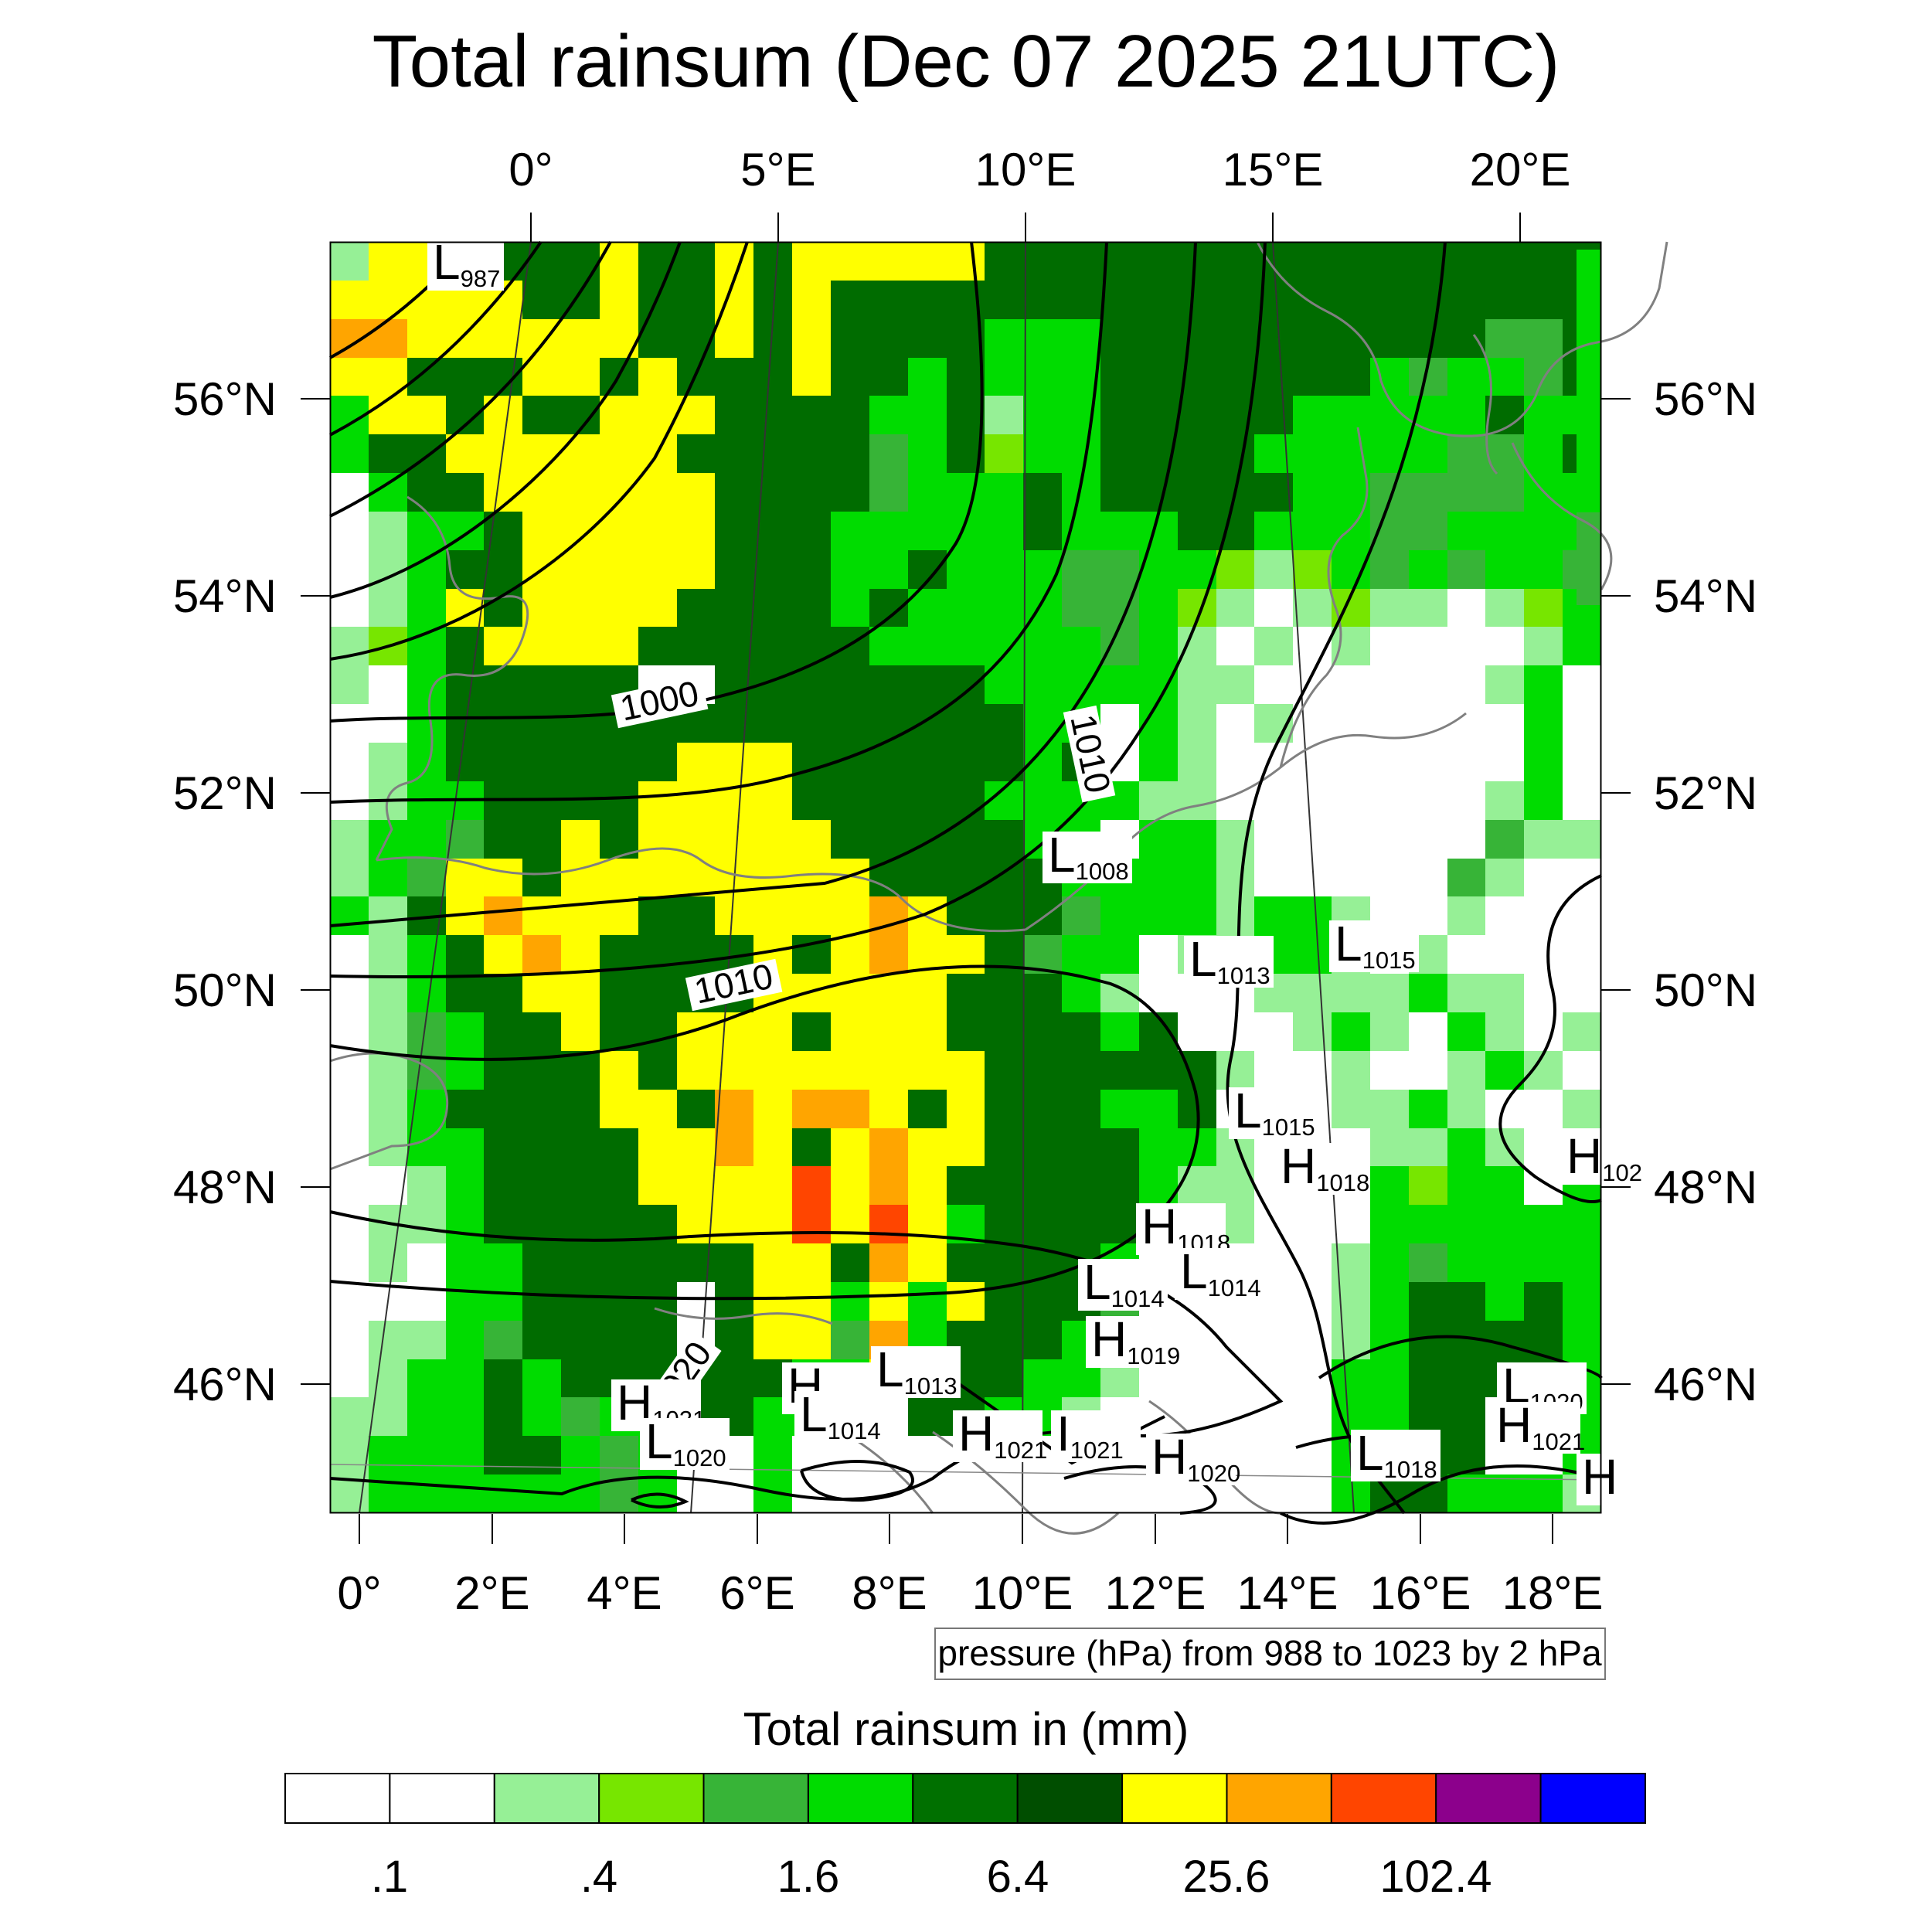  What do you see at coordinates (1227, 1877) in the screenshot?
I see `svg-text: 25.6` at bounding box center [1227, 1877].